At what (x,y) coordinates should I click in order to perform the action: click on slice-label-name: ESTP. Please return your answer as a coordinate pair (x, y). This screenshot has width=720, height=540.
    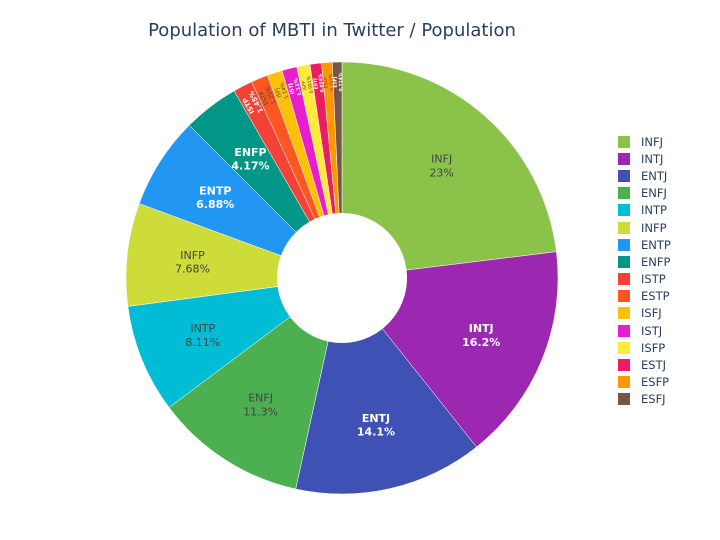
    Looking at the image, I should click on (264, 98).